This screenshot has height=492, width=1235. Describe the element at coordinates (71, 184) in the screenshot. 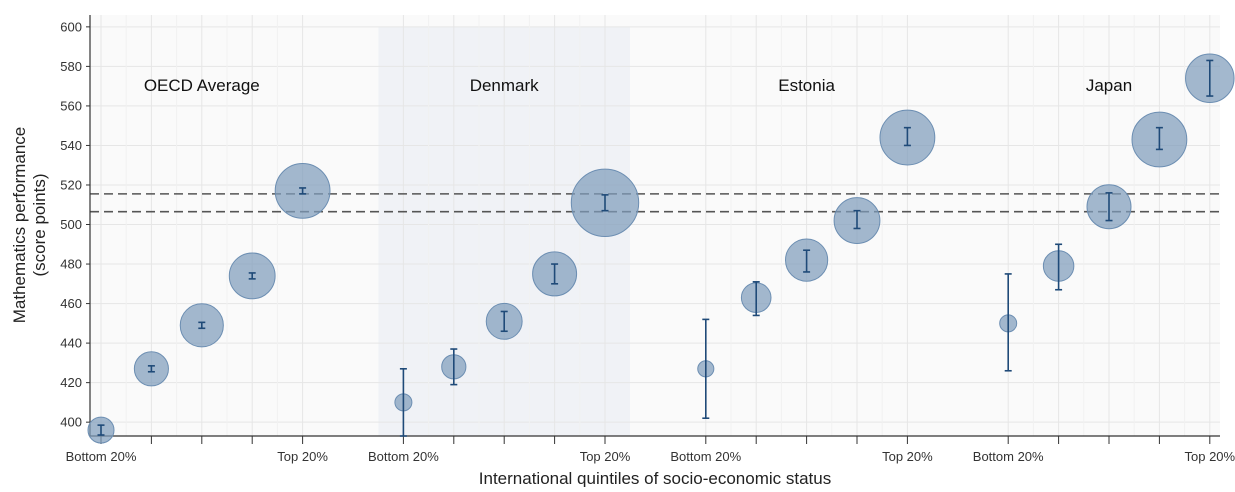

I see `y-tick-label: 520` at that location.